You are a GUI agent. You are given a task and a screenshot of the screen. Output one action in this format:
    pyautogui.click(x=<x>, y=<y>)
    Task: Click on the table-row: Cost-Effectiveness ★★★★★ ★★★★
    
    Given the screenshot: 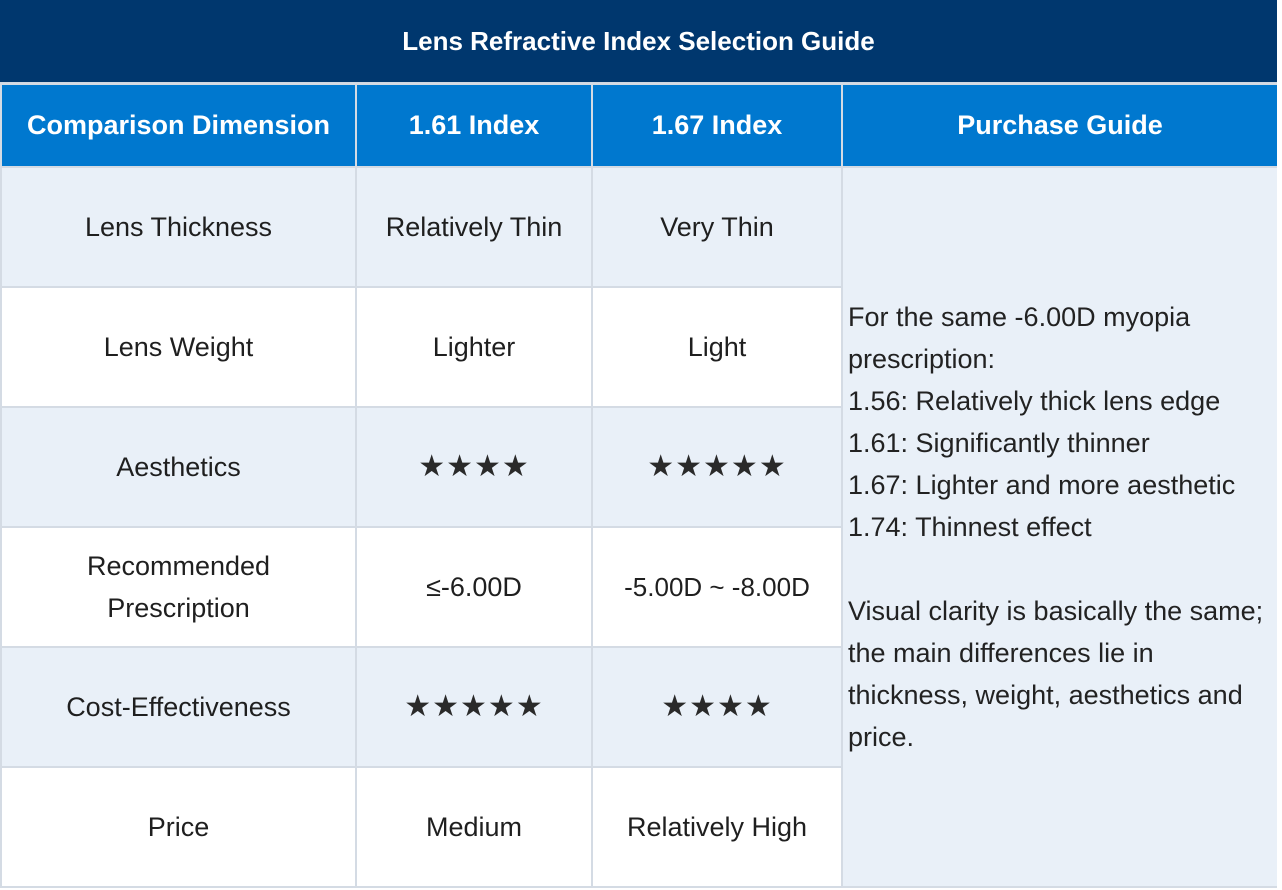 What is the action you would take?
    pyautogui.click(x=639, y=707)
    